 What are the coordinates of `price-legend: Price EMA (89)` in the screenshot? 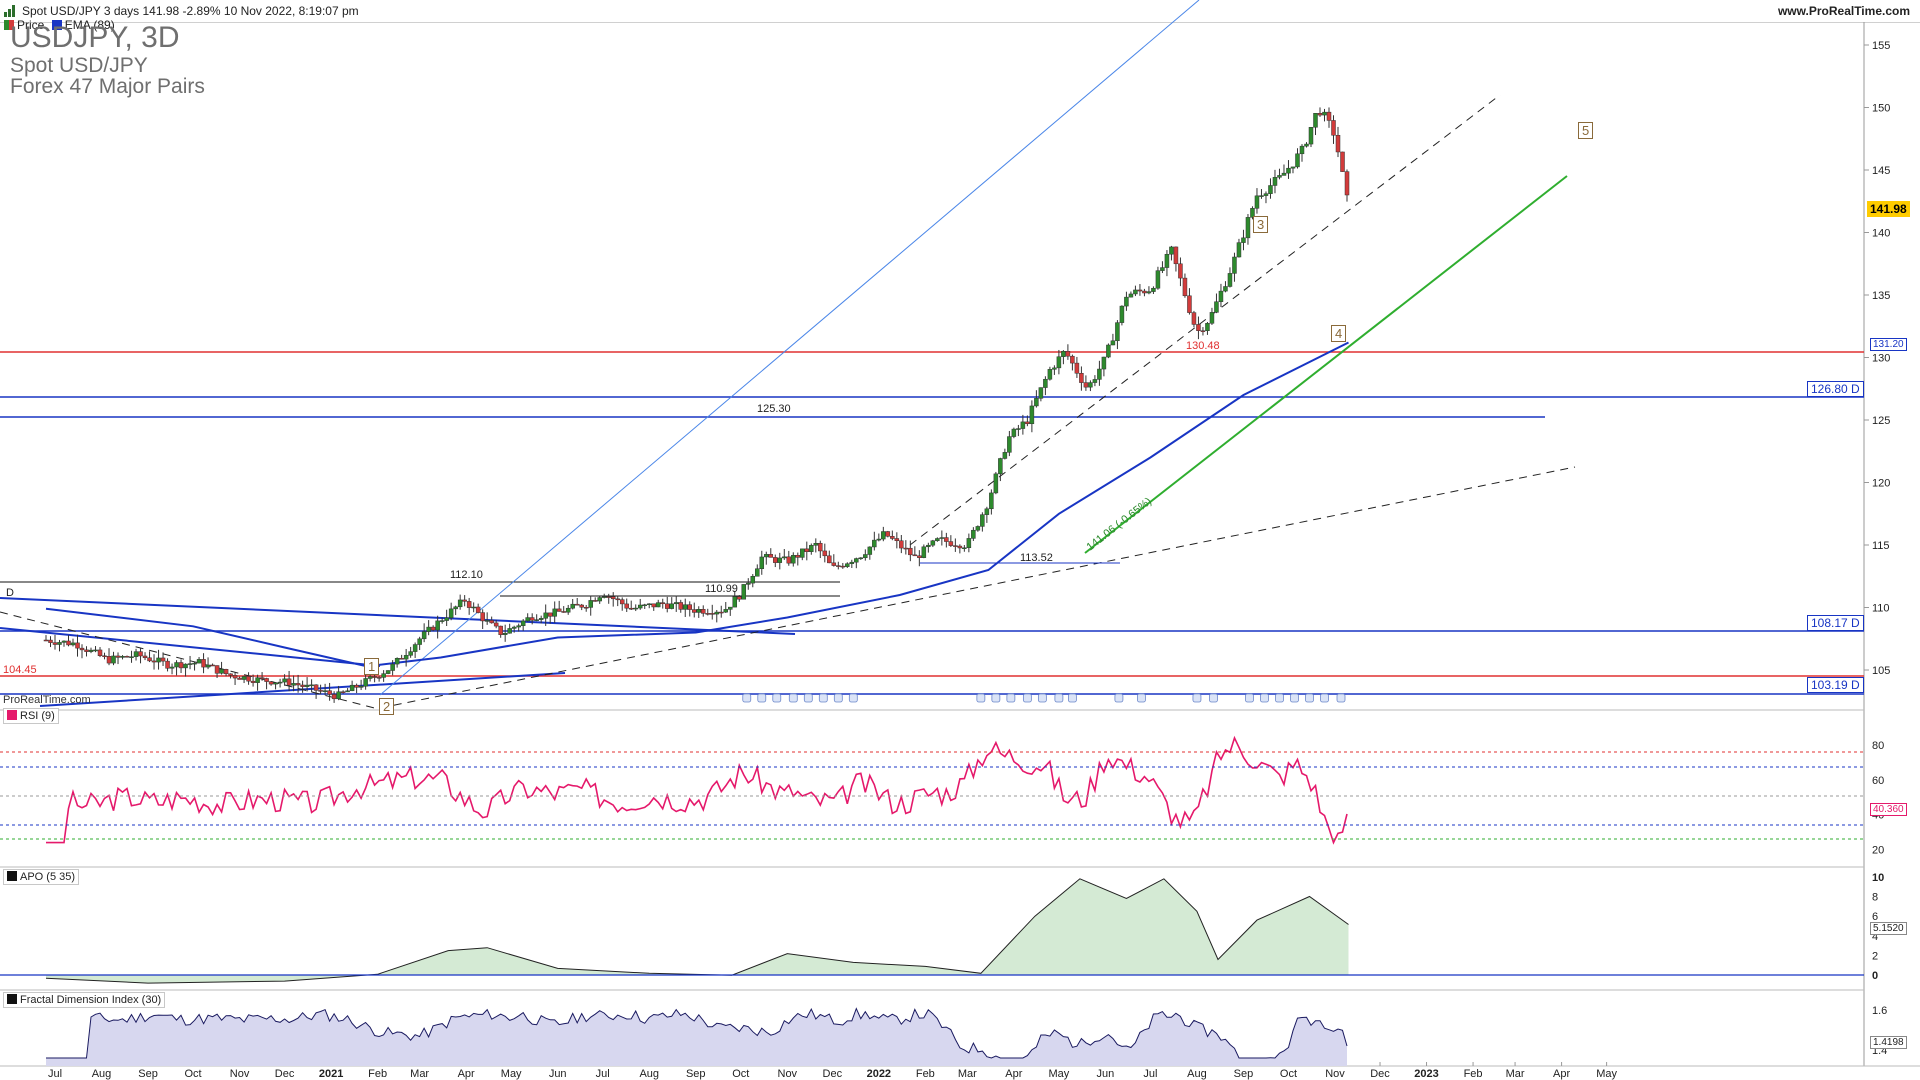 It's located at (59, 25).